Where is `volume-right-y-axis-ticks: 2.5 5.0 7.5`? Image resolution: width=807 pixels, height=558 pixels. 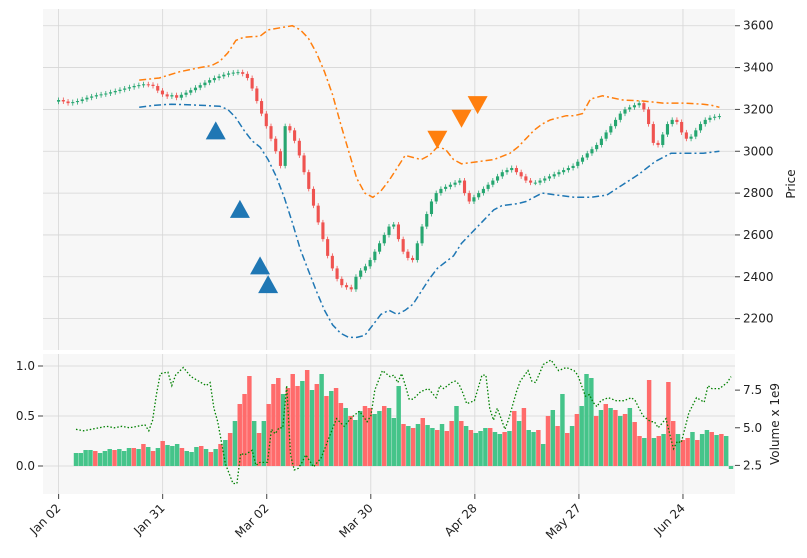 volume-right-y-axis-ticks: 2.5 5.0 7.5 is located at coordinates (748, 427).